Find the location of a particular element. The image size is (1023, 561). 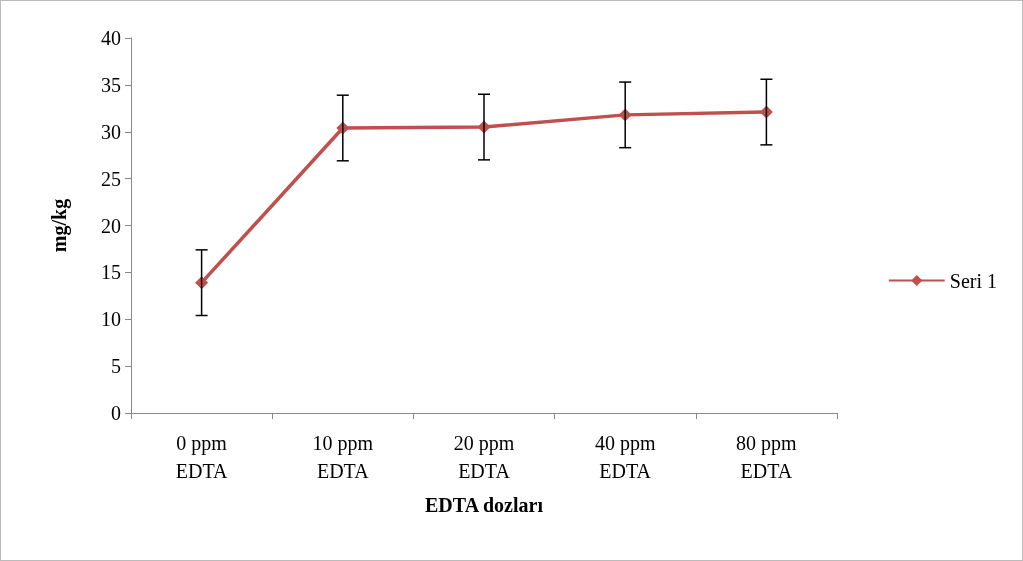

y-tick-label: 5 is located at coordinates (116, 366).